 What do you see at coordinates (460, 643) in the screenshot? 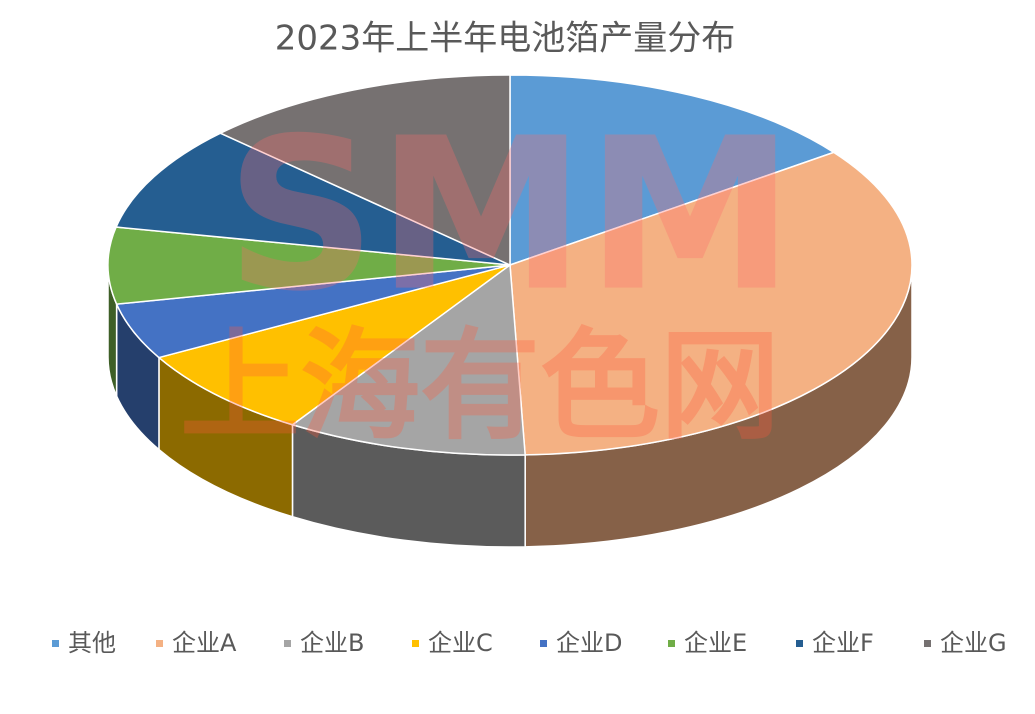
I see `legend-label: 企业C` at bounding box center [460, 643].